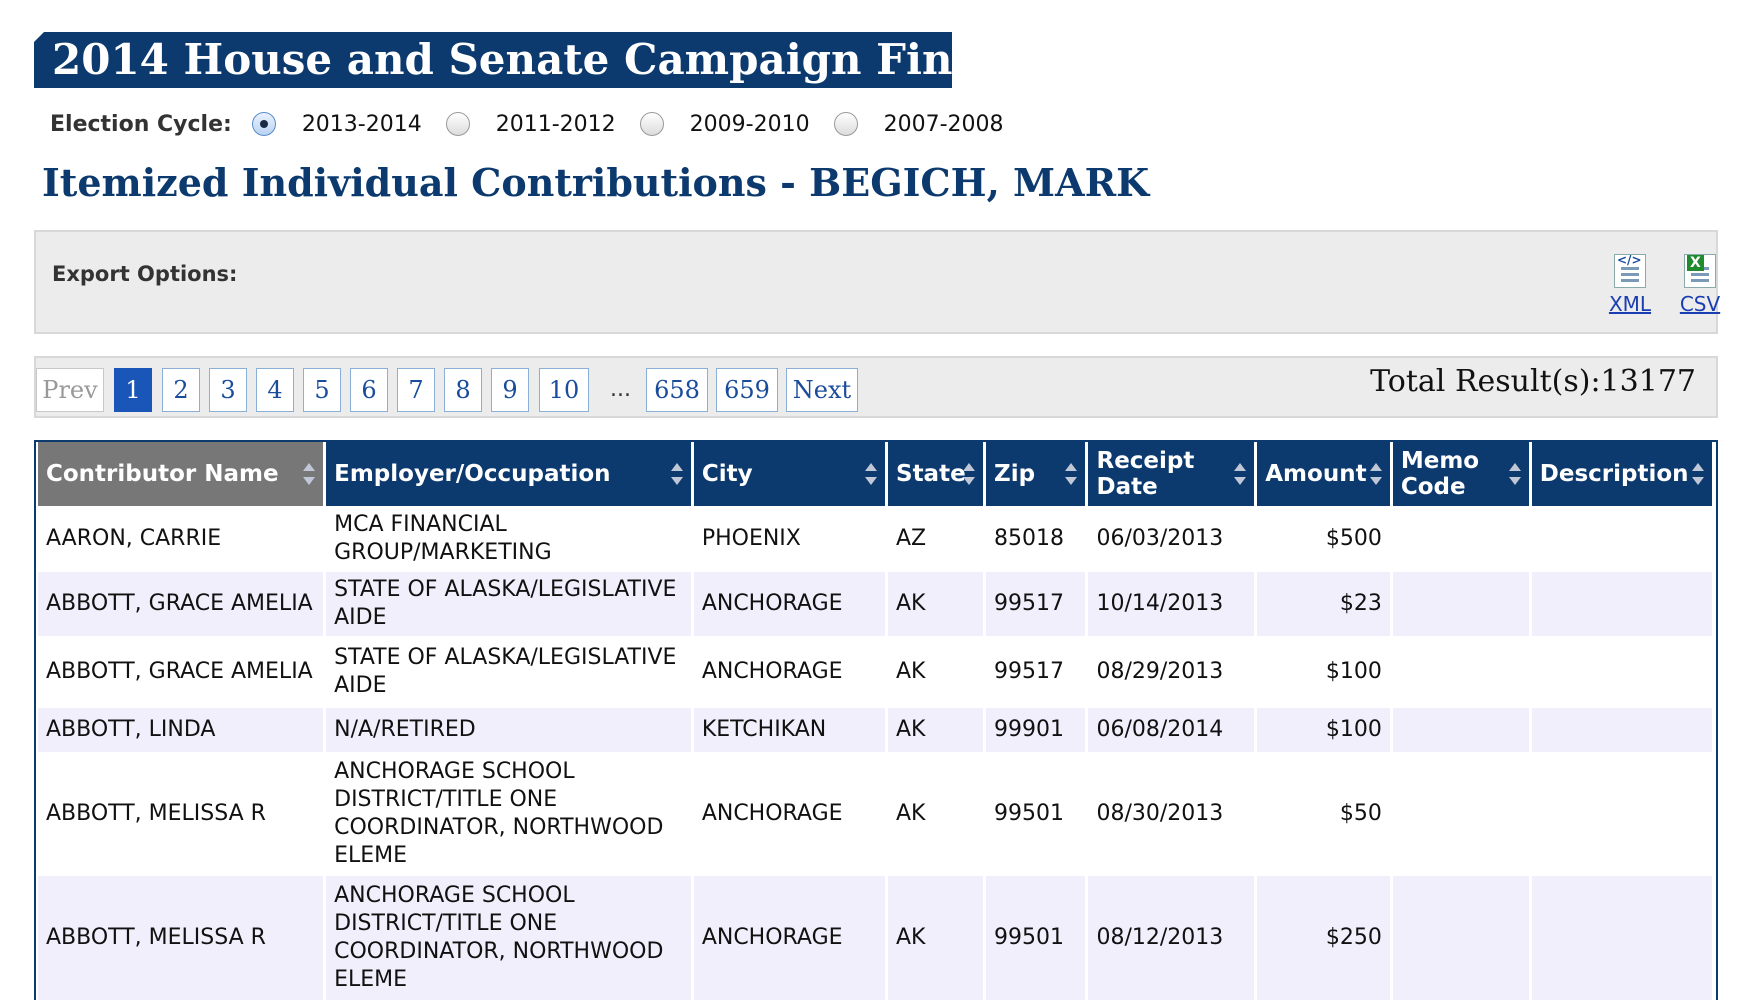  Describe the element at coordinates (936, 474) in the screenshot. I see `col-header-state: State` at that location.